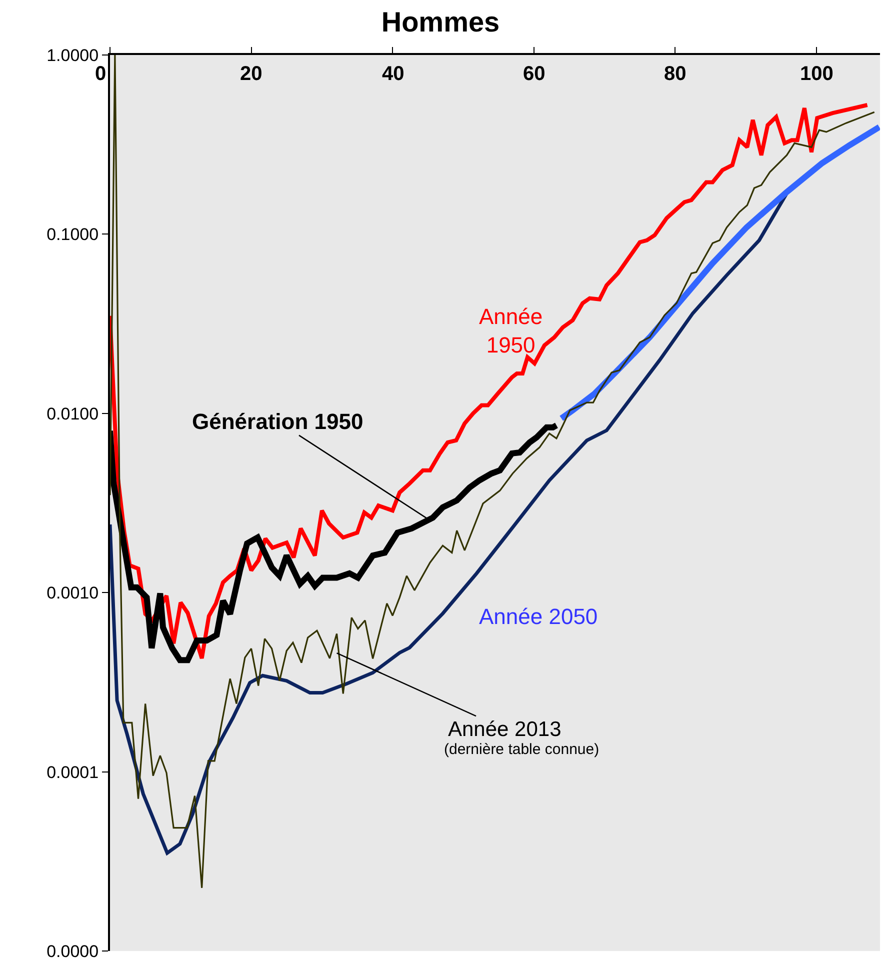  What do you see at coordinates (440, 22) in the screenshot?
I see `chart-title: Hommes` at bounding box center [440, 22].